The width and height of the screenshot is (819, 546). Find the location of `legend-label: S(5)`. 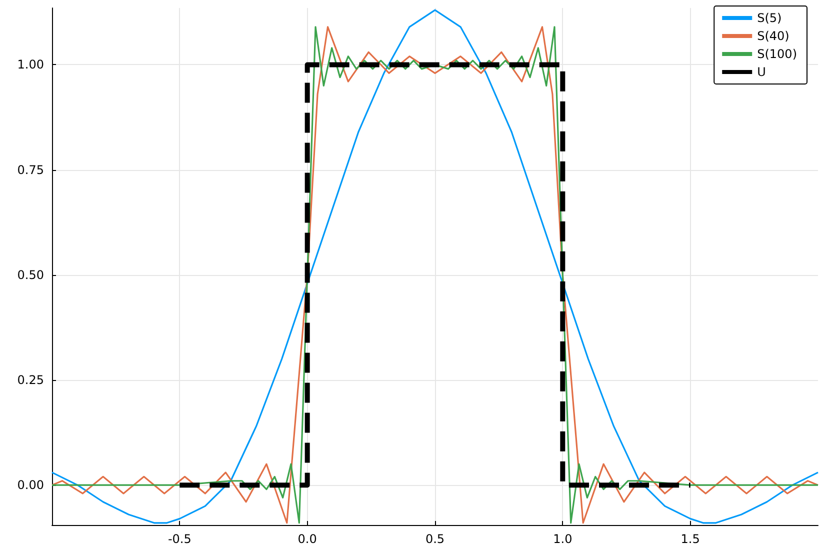

legend-label: S(5) is located at coordinates (769, 18).